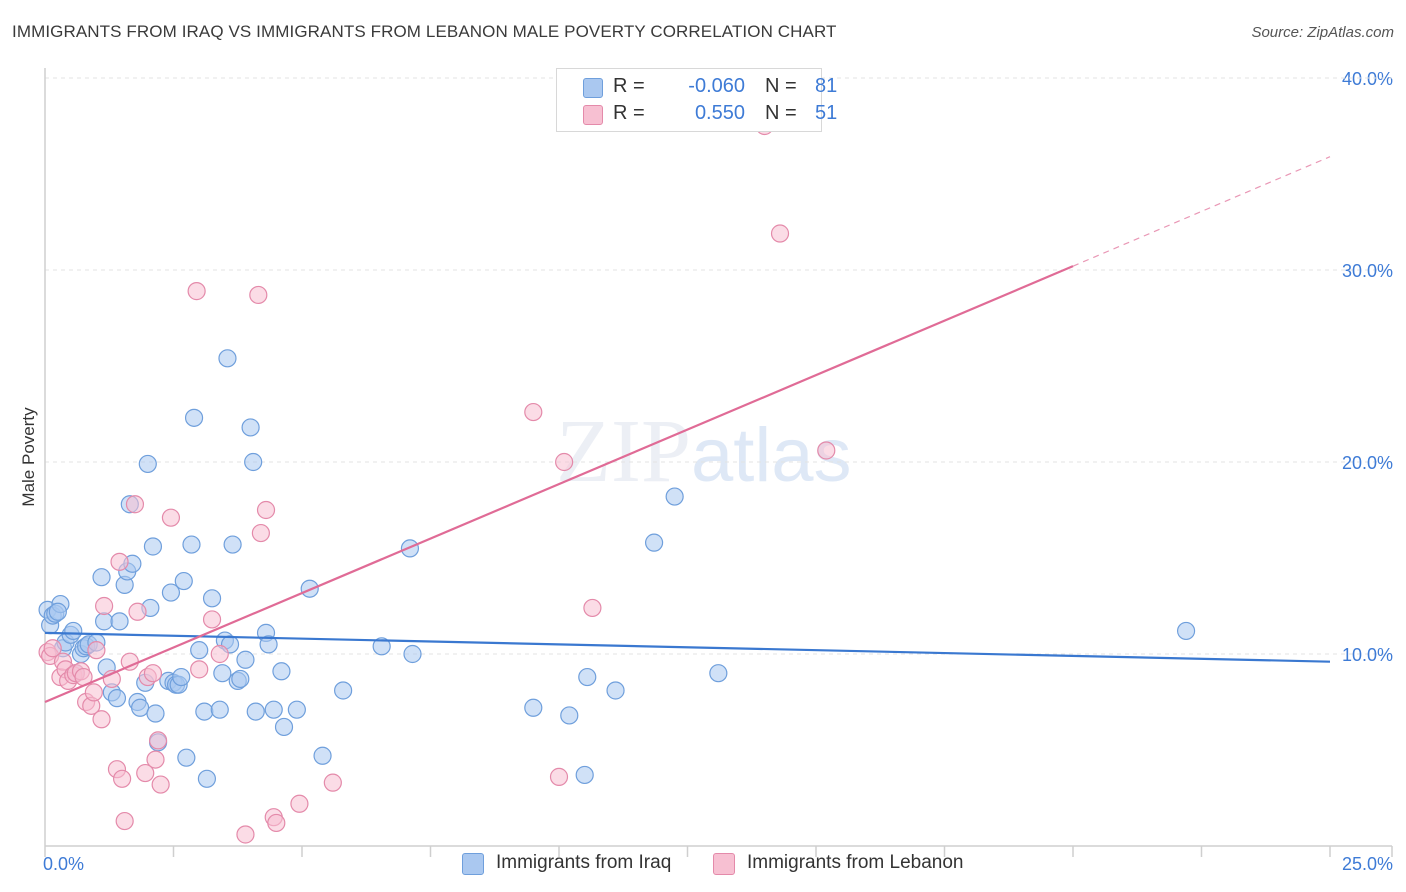 Image resolution: width=1406 pixels, height=892 pixels. What do you see at coordinates (1367, 271) in the screenshot?
I see `y-tick-label: 30.0%` at bounding box center [1367, 271].